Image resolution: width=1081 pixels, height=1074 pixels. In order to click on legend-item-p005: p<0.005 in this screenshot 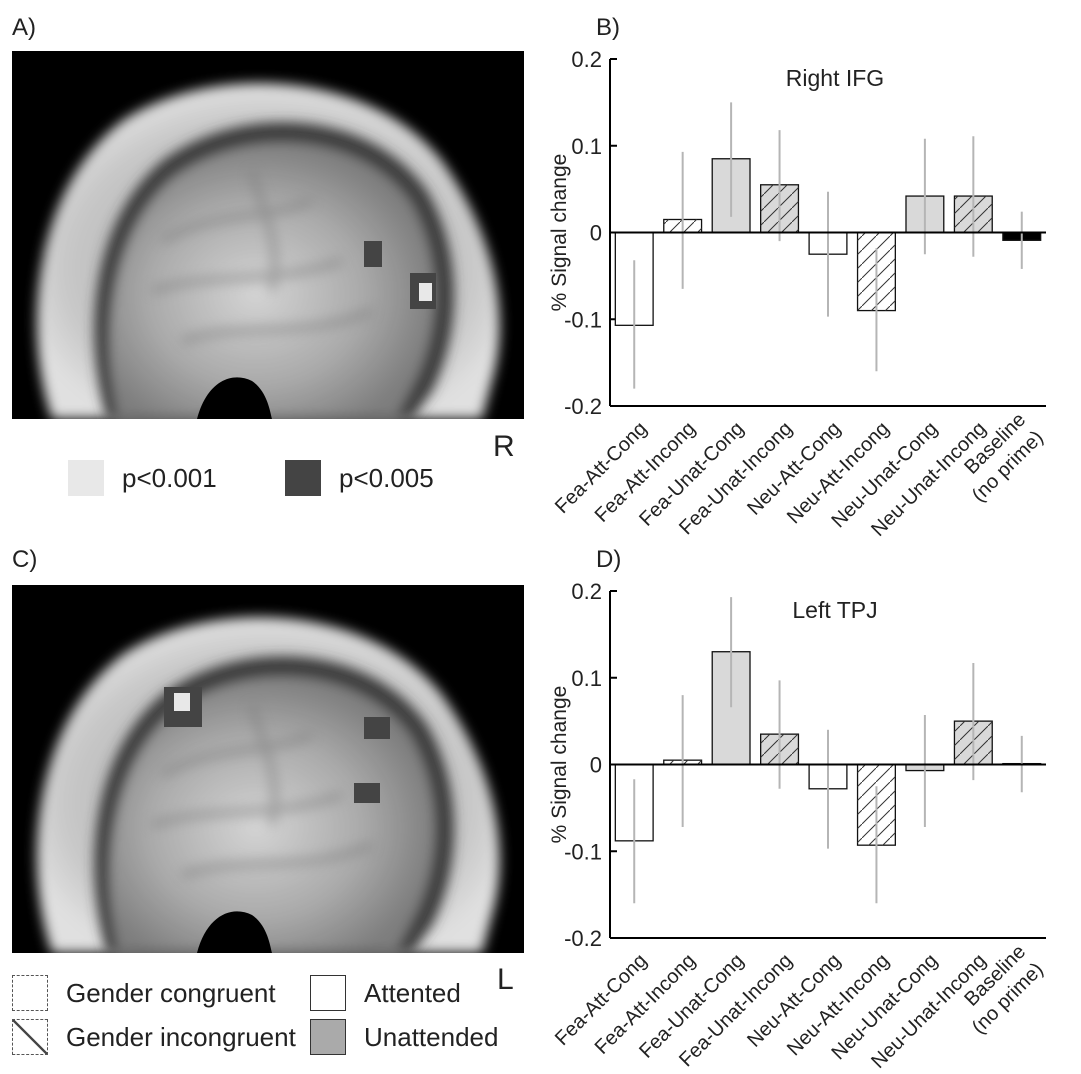, I will do `click(359, 478)`.